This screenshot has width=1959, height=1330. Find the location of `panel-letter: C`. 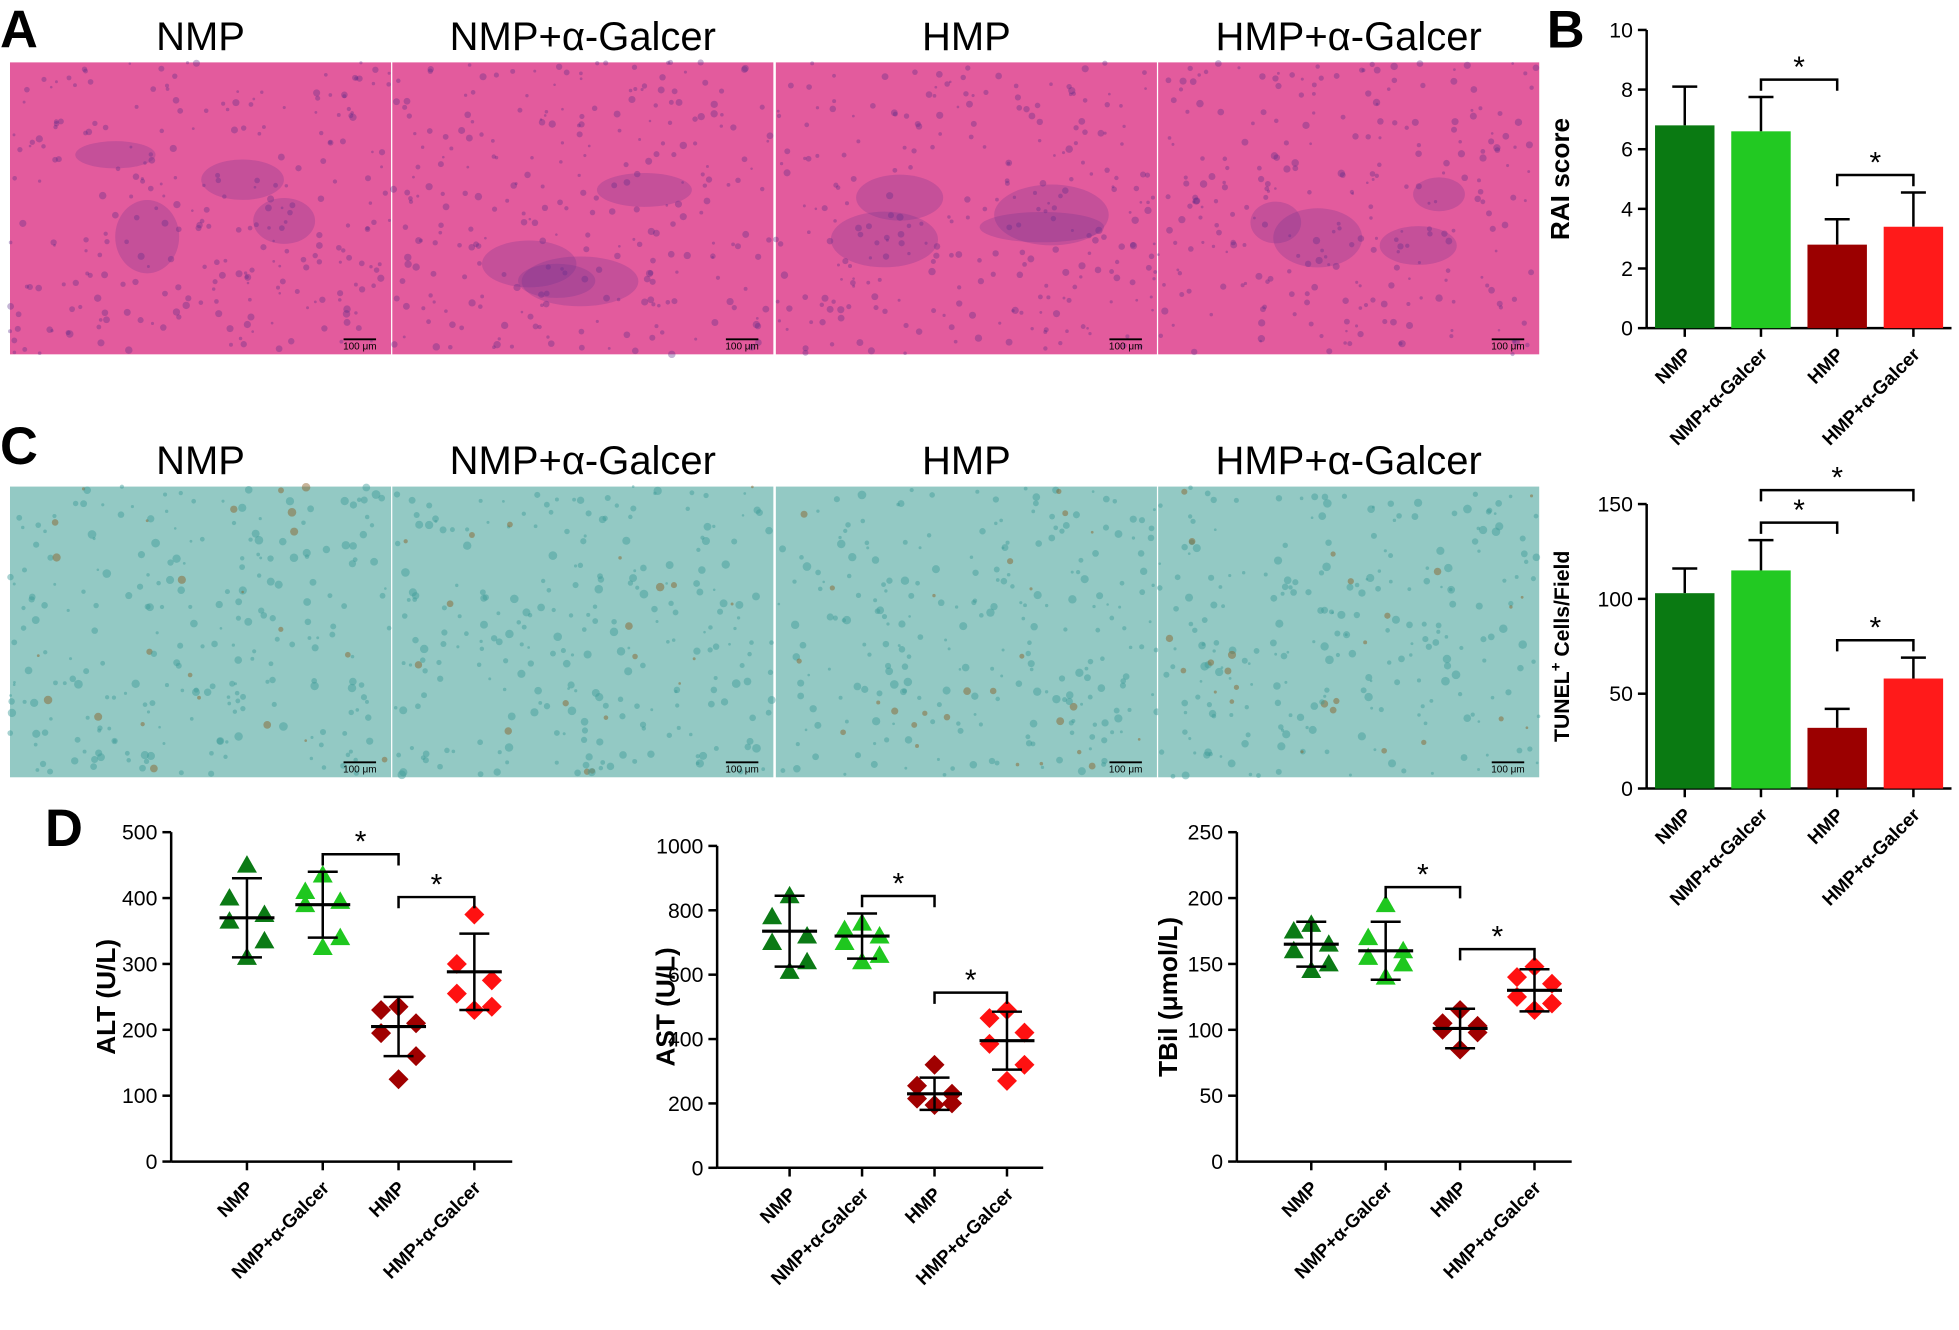

panel-letter: C is located at coordinates (19, 447).